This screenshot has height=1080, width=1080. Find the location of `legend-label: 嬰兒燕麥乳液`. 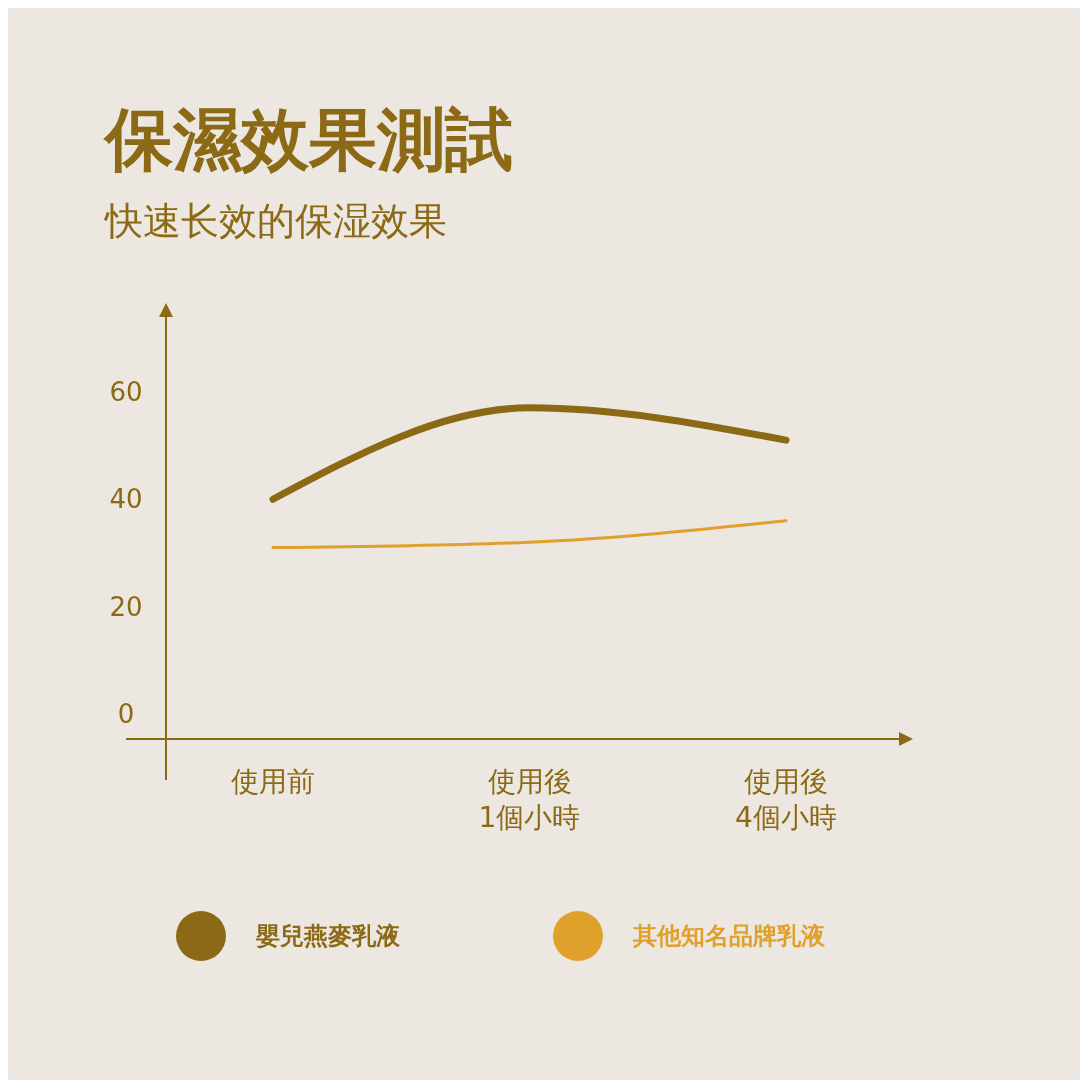

legend-label: 嬰兒燕麥乳液 is located at coordinates (328, 936).